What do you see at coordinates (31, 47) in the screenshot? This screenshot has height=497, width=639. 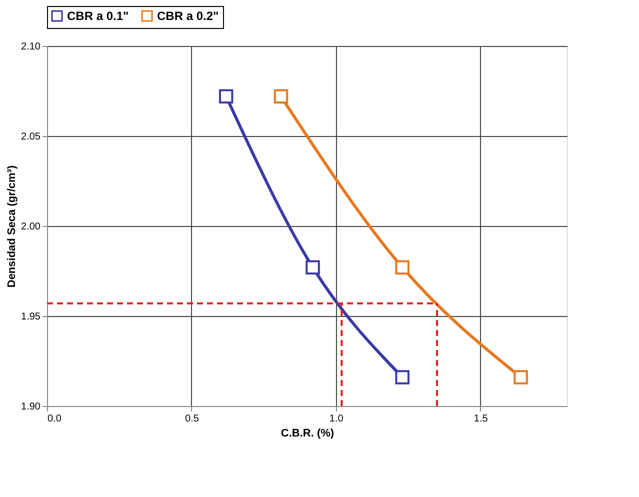 I see `y-tick-label: 2.10` at bounding box center [31, 47].